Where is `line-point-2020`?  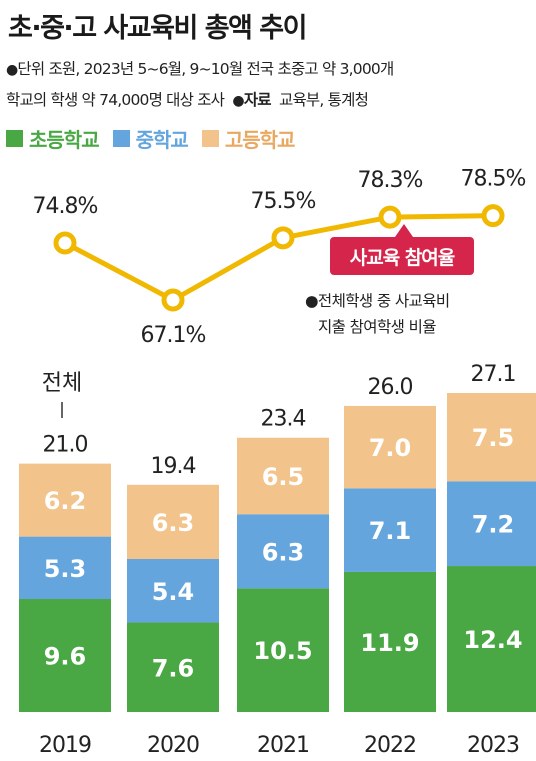 line-point-2020 is located at coordinates (173, 300).